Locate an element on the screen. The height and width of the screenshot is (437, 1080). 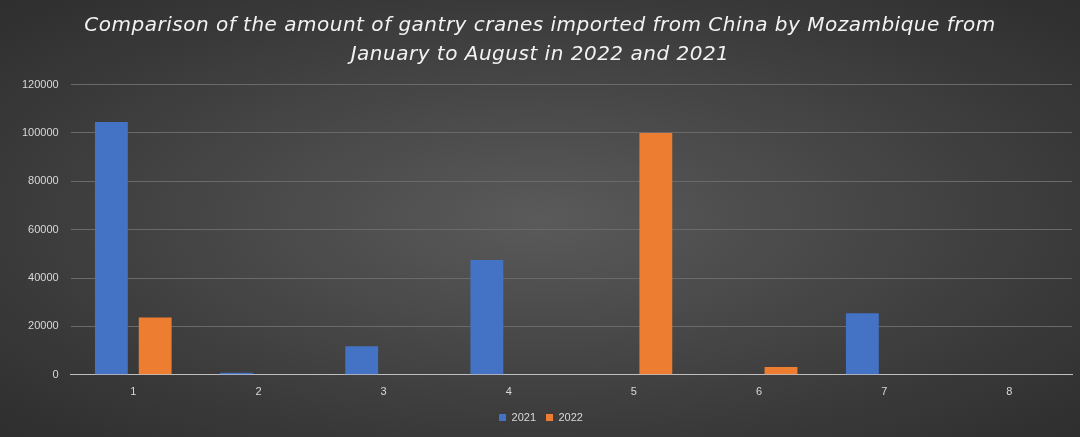
y-tick-label: 100000 is located at coordinates (40, 132).